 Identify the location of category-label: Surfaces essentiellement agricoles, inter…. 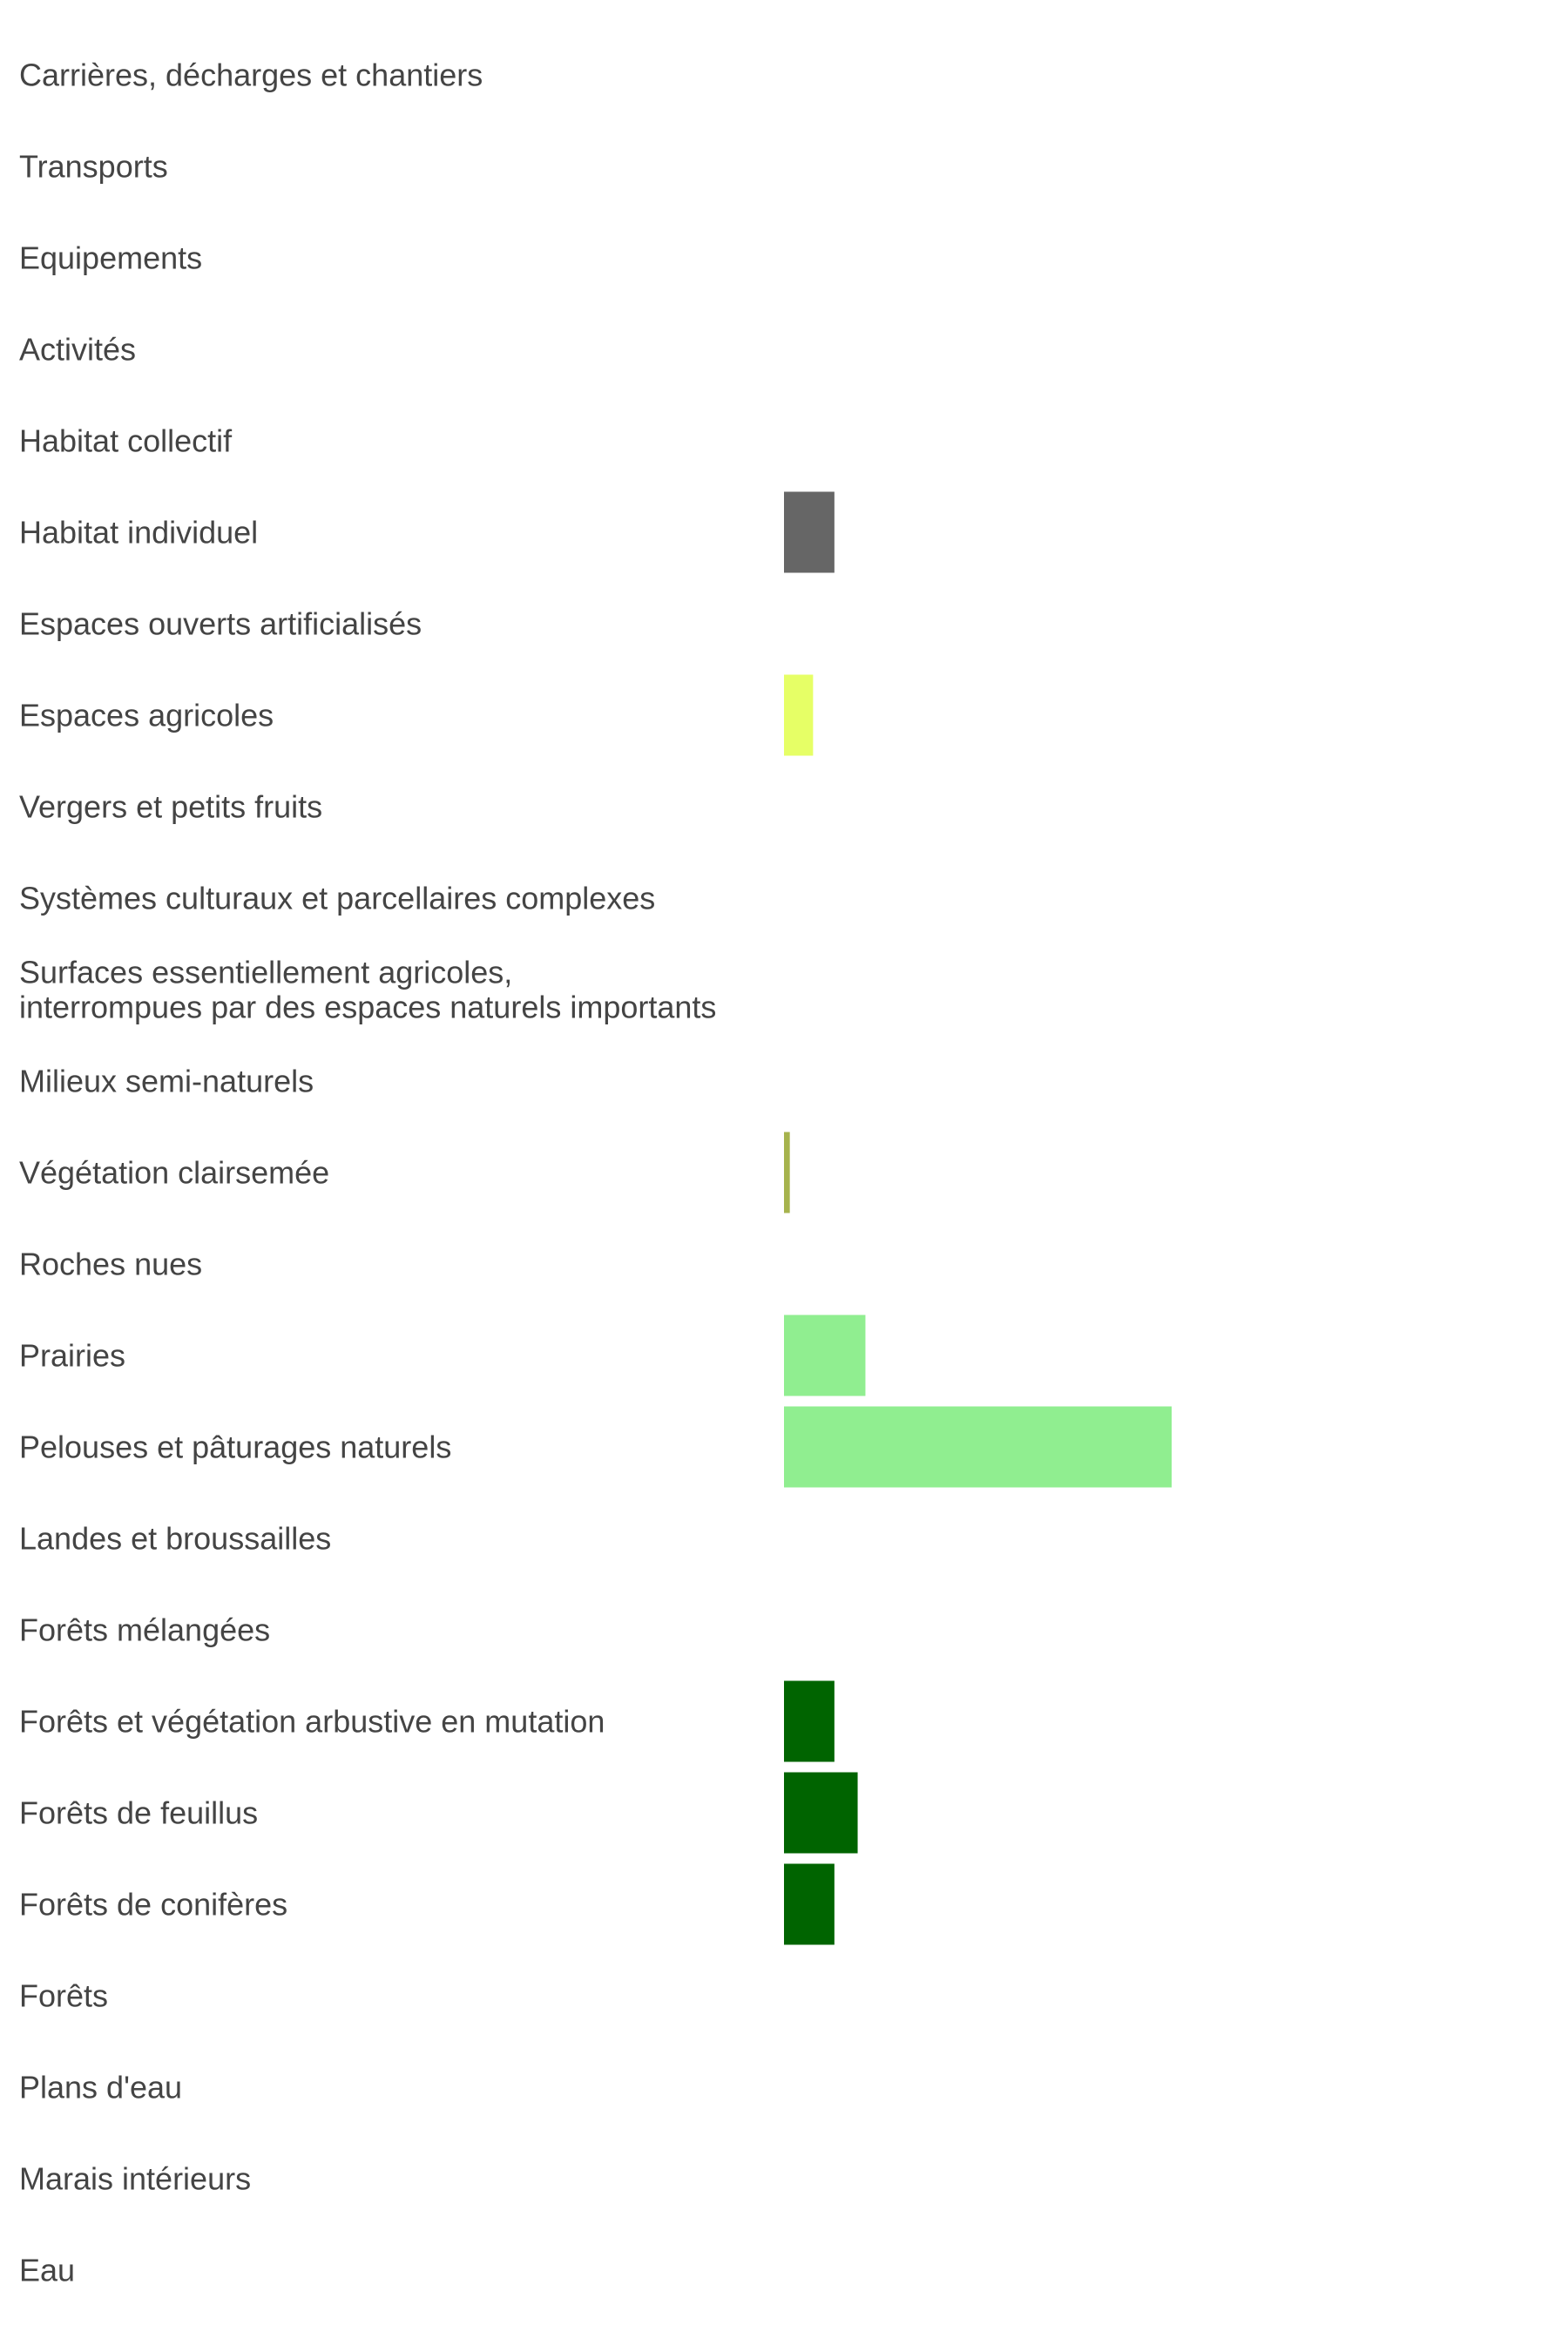
(367, 990).